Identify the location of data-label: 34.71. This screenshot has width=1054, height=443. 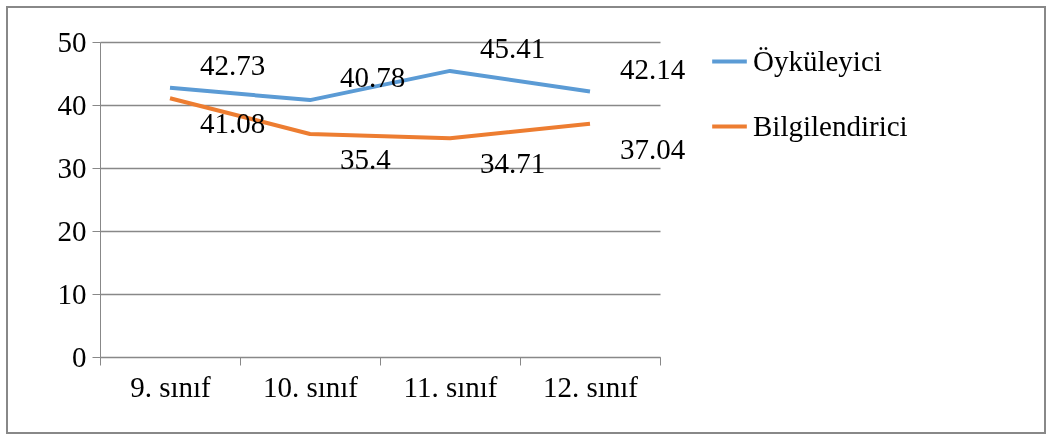
(513, 163).